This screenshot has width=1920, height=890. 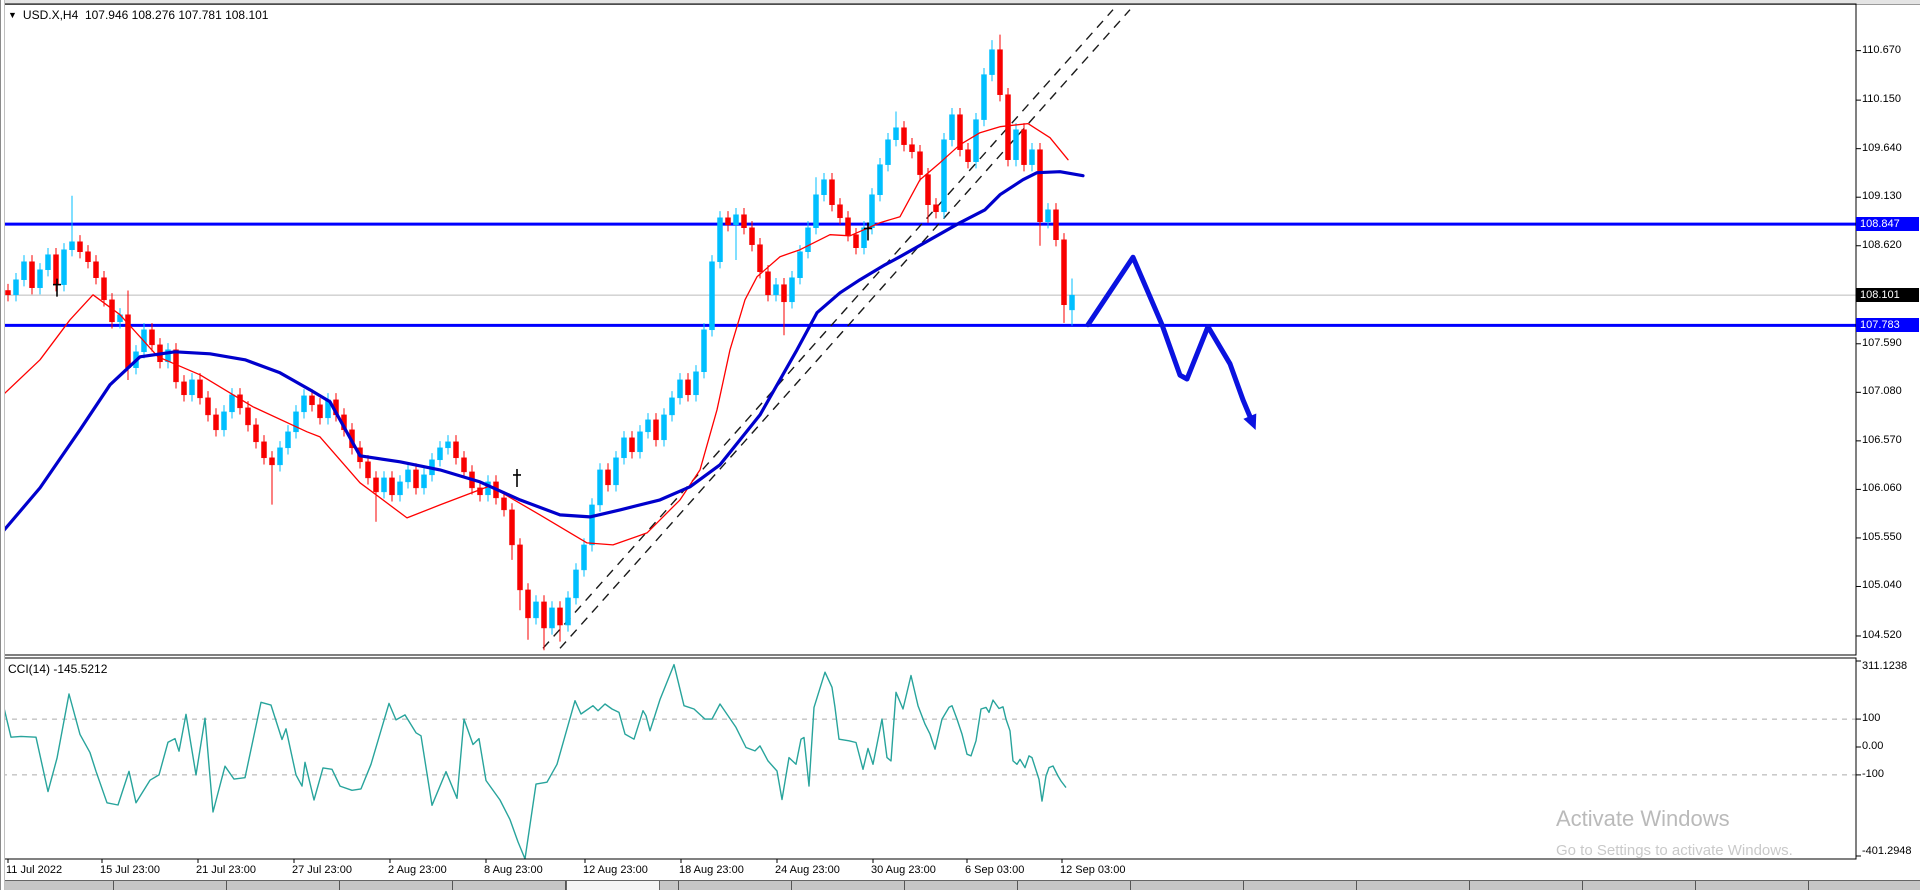 What do you see at coordinates (1887, 851) in the screenshot?
I see `cci-axis-label: -401.2948` at bounding box center [1887, 851].